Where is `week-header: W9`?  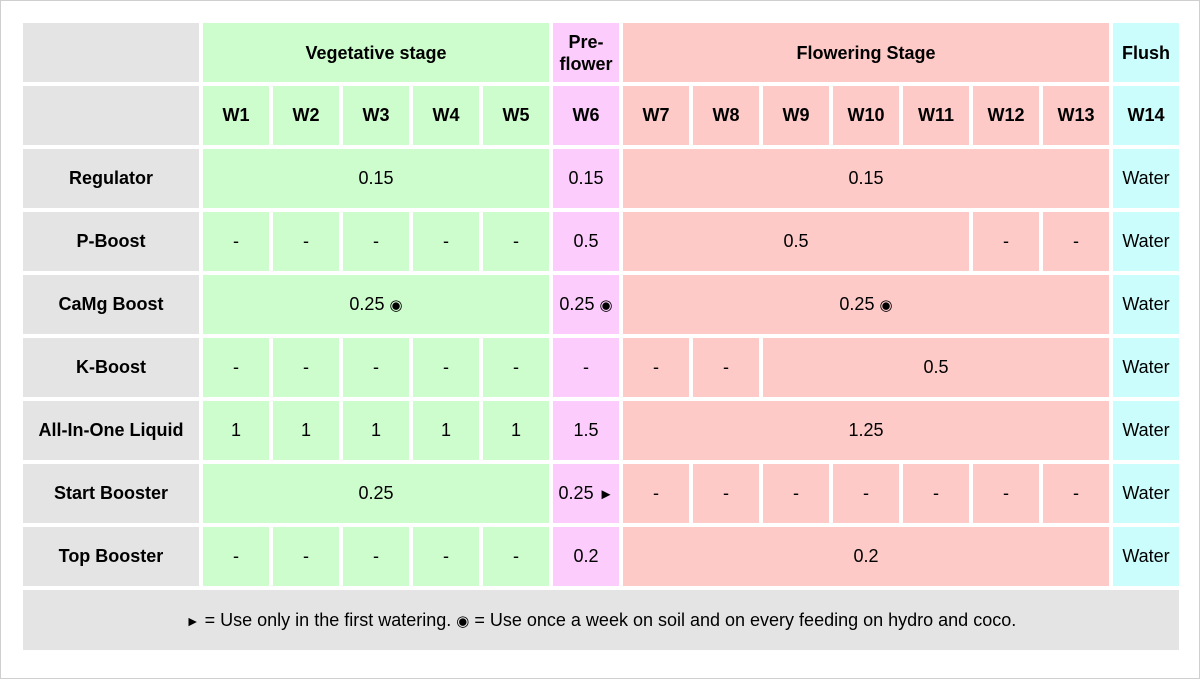
week-header: W9 is located at coordinates (796, 115).